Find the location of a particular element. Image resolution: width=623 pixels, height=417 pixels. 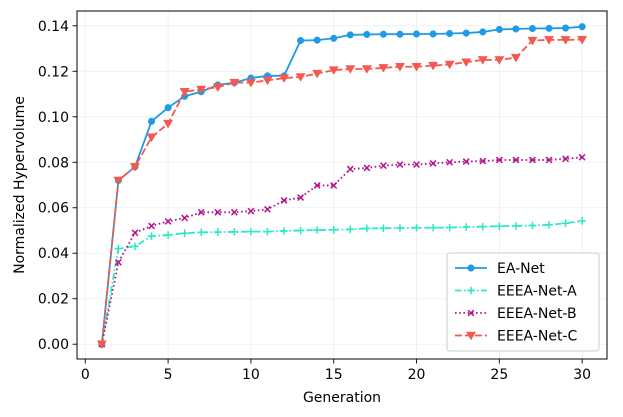

legend-box is located at coordinates (523, 302).